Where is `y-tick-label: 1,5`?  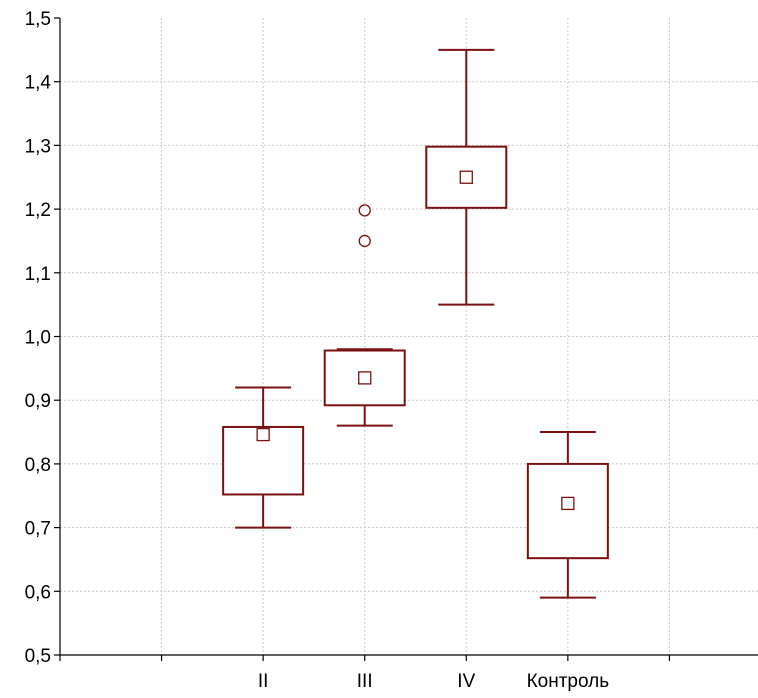
y-tick-label: 1,5 is located at coordinates (38, 19).